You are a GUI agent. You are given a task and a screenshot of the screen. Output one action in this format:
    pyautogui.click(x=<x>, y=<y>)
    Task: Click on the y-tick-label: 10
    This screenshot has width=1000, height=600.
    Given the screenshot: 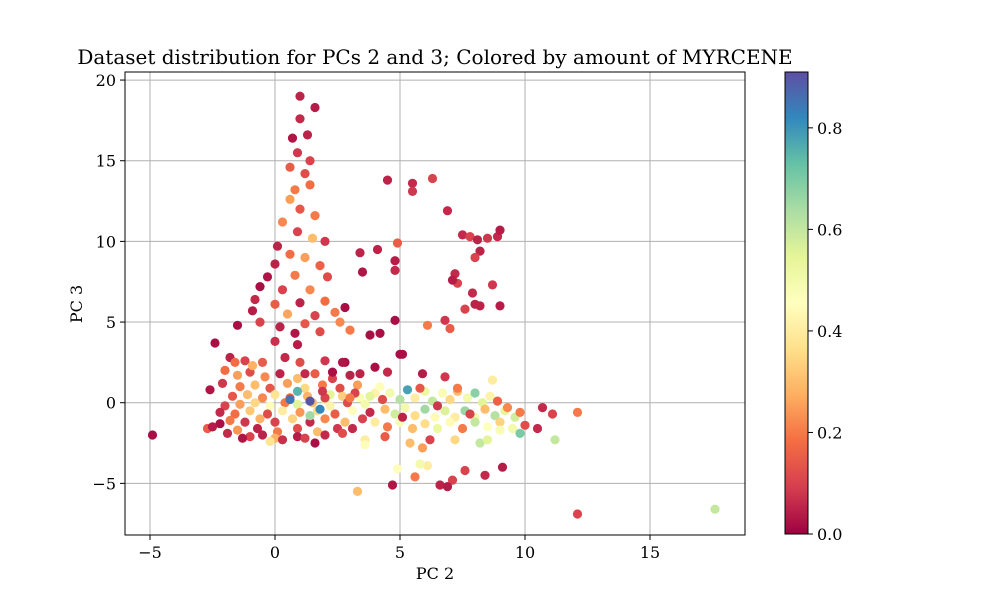 What is the action you would take?
    pyautogui.click(x=106, y=241)
    